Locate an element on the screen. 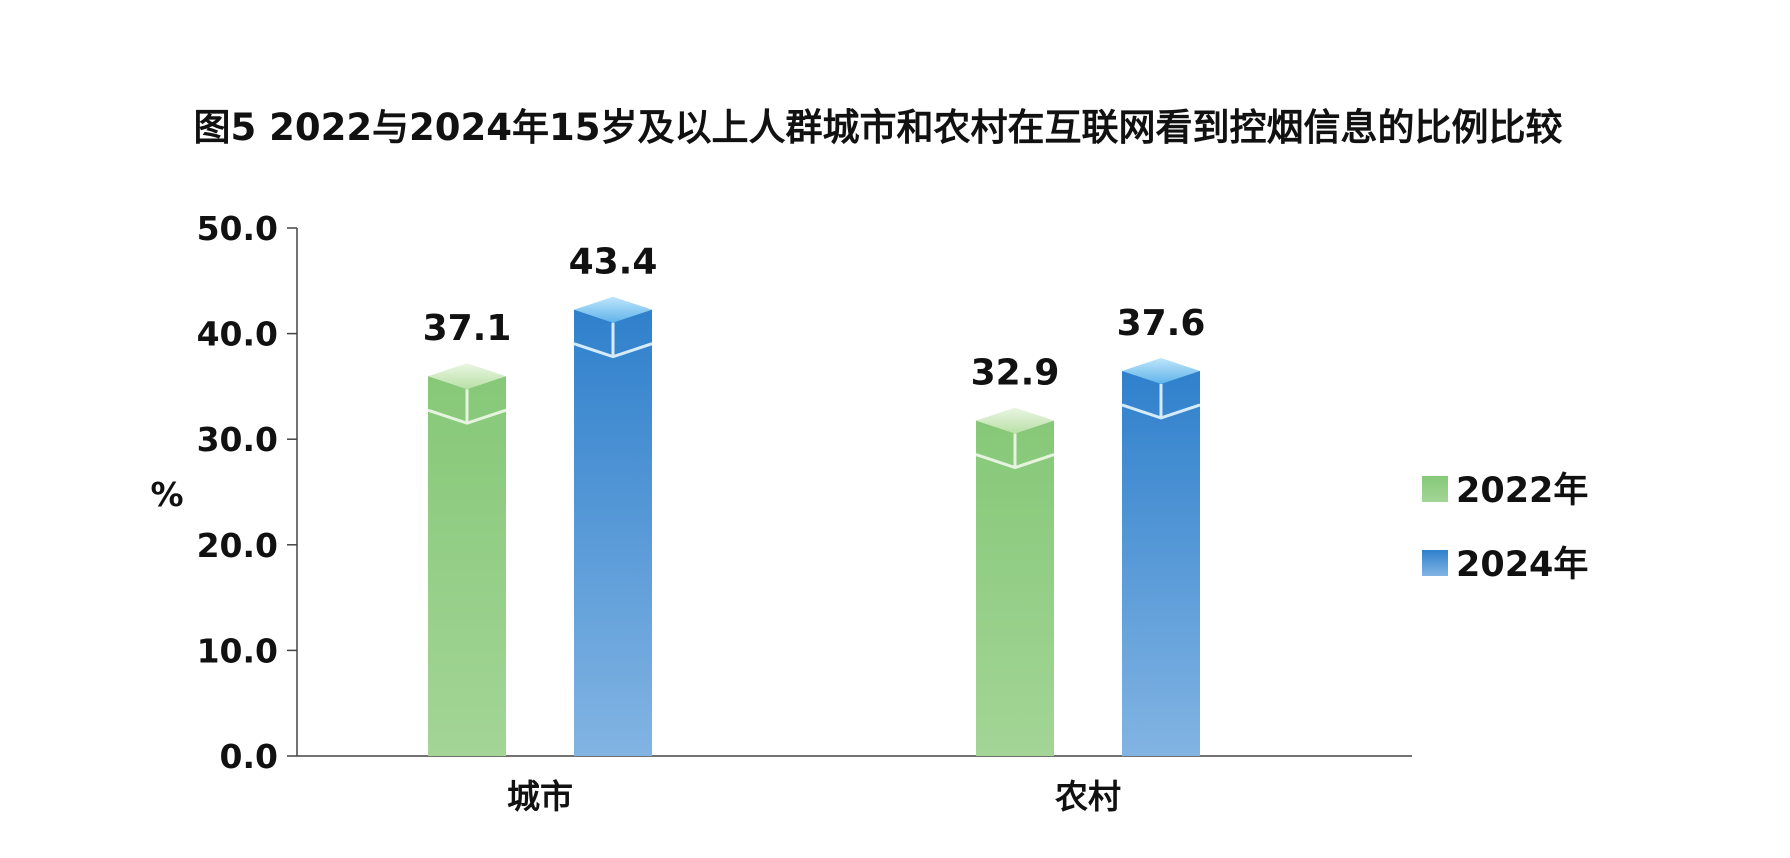 This screenshot has height=858, width=1790. data-label: 32.9 is located at coordinates (1015, 373).